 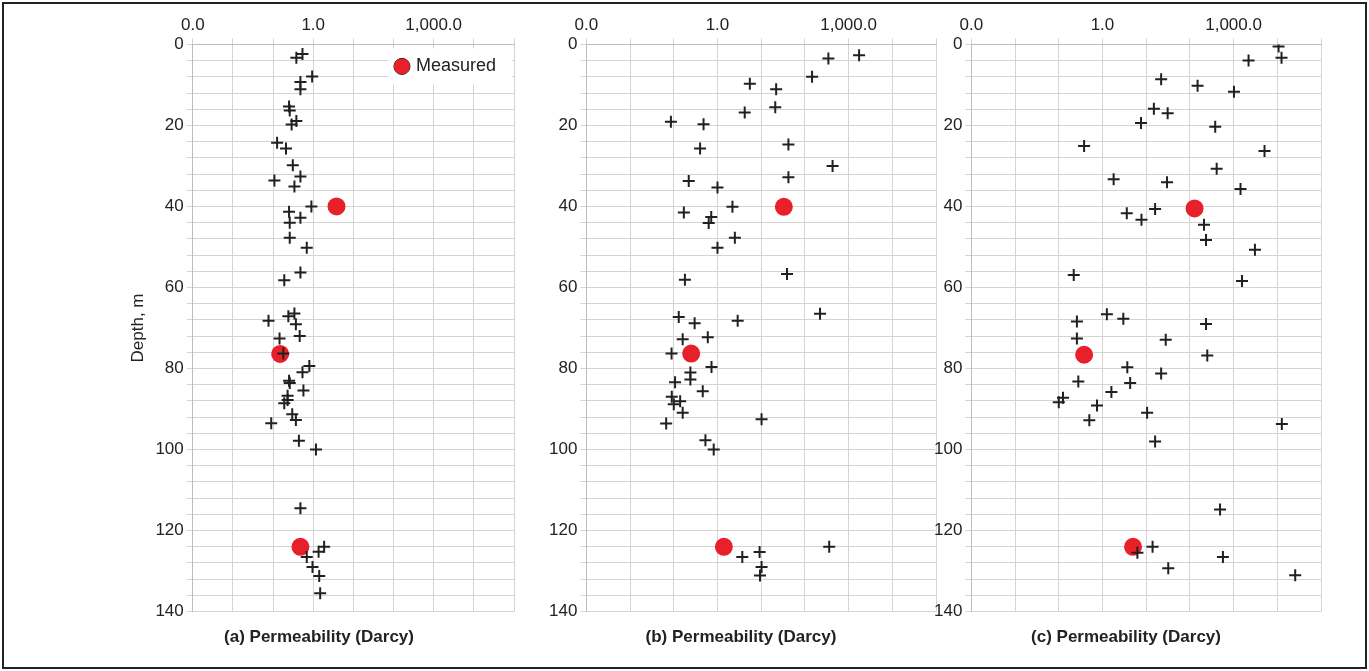 I want to click on x-axis-title: (b) Permeability (Darcy), so click(x=741, y=637).